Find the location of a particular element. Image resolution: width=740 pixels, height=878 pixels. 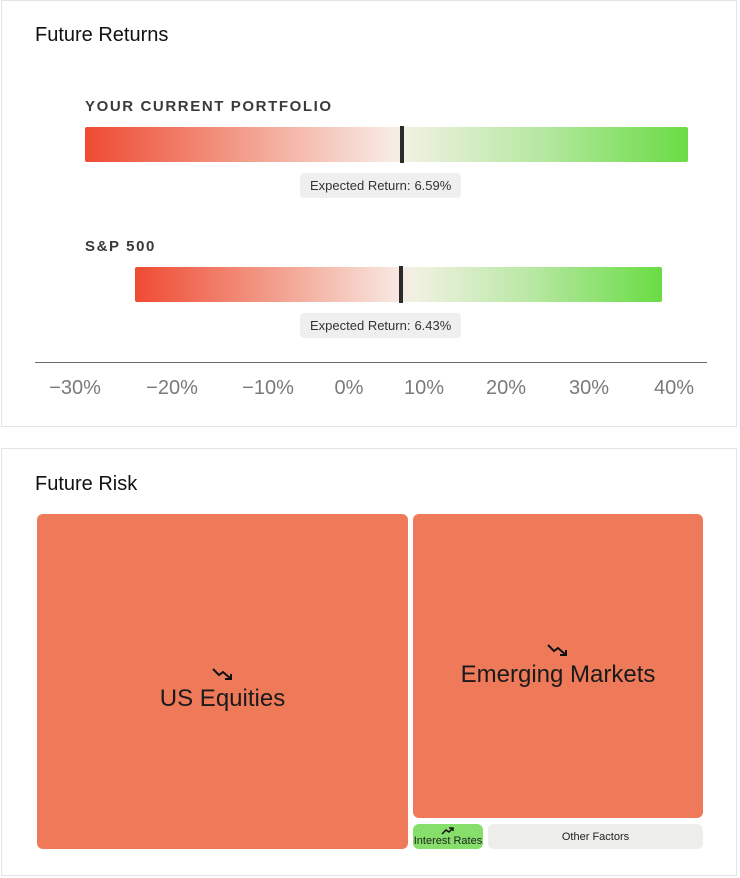

axis-tick: 10% is located at coordinates (424, 388).